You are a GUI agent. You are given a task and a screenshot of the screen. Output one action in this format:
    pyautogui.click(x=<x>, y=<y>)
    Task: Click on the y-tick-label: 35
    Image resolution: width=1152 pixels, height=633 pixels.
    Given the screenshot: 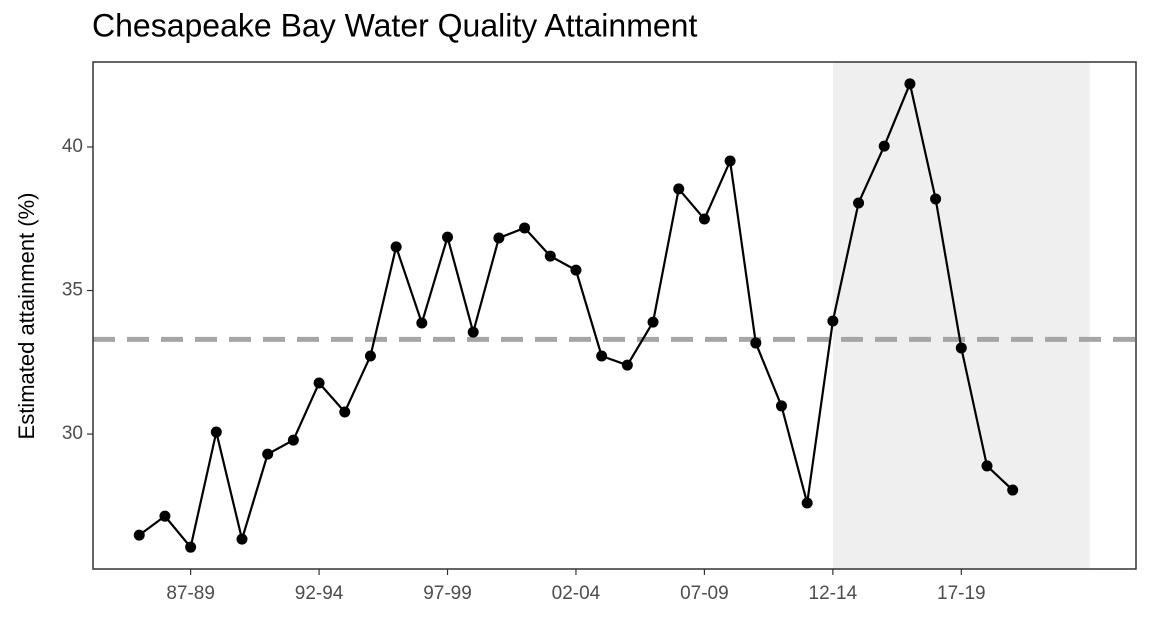 What is the action you would take?
    pyautogui.click(x=72, y=290)
    